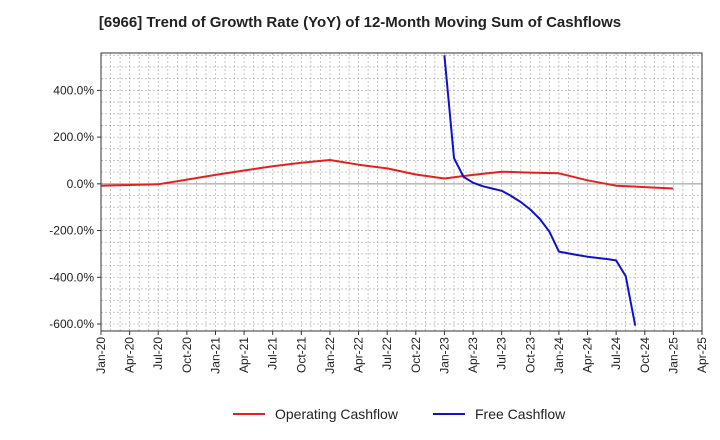 The width and height of the screenshot is (720, 440). I want to click on x-tick-label: Apr-21, so click(244, 355).